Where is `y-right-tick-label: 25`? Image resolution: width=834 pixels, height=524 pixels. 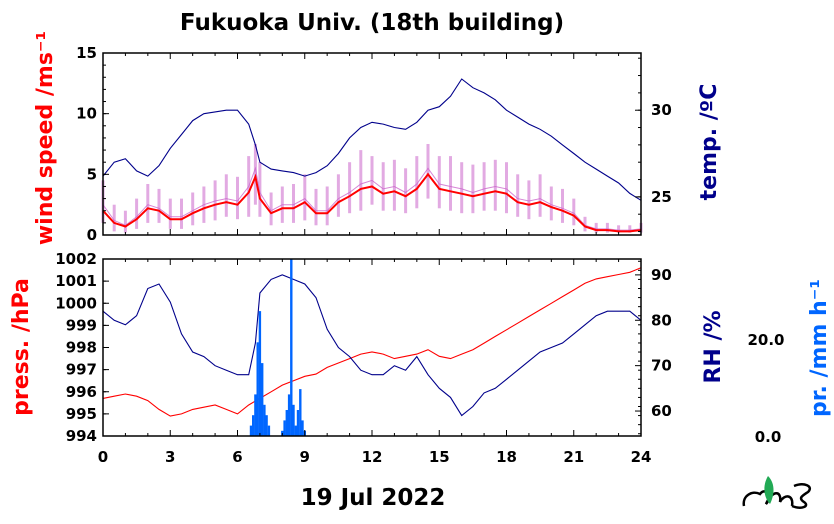
y-right-tick-label: 25 is located at coordinates (661, 197).